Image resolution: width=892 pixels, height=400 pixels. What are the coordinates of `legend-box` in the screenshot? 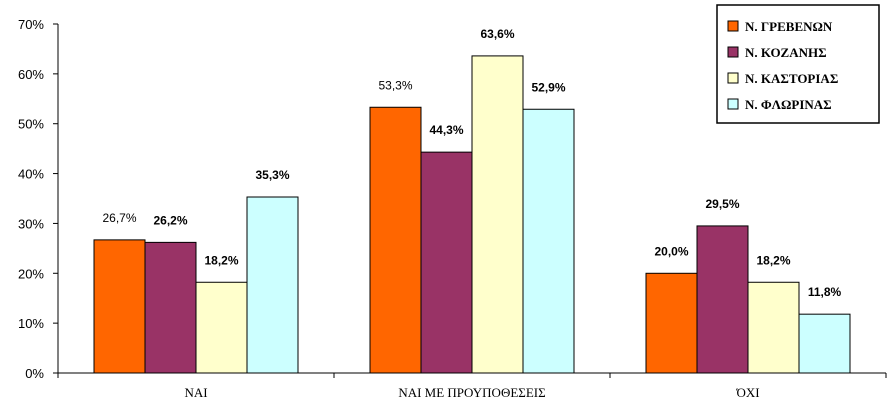 It's located at (798, 64).